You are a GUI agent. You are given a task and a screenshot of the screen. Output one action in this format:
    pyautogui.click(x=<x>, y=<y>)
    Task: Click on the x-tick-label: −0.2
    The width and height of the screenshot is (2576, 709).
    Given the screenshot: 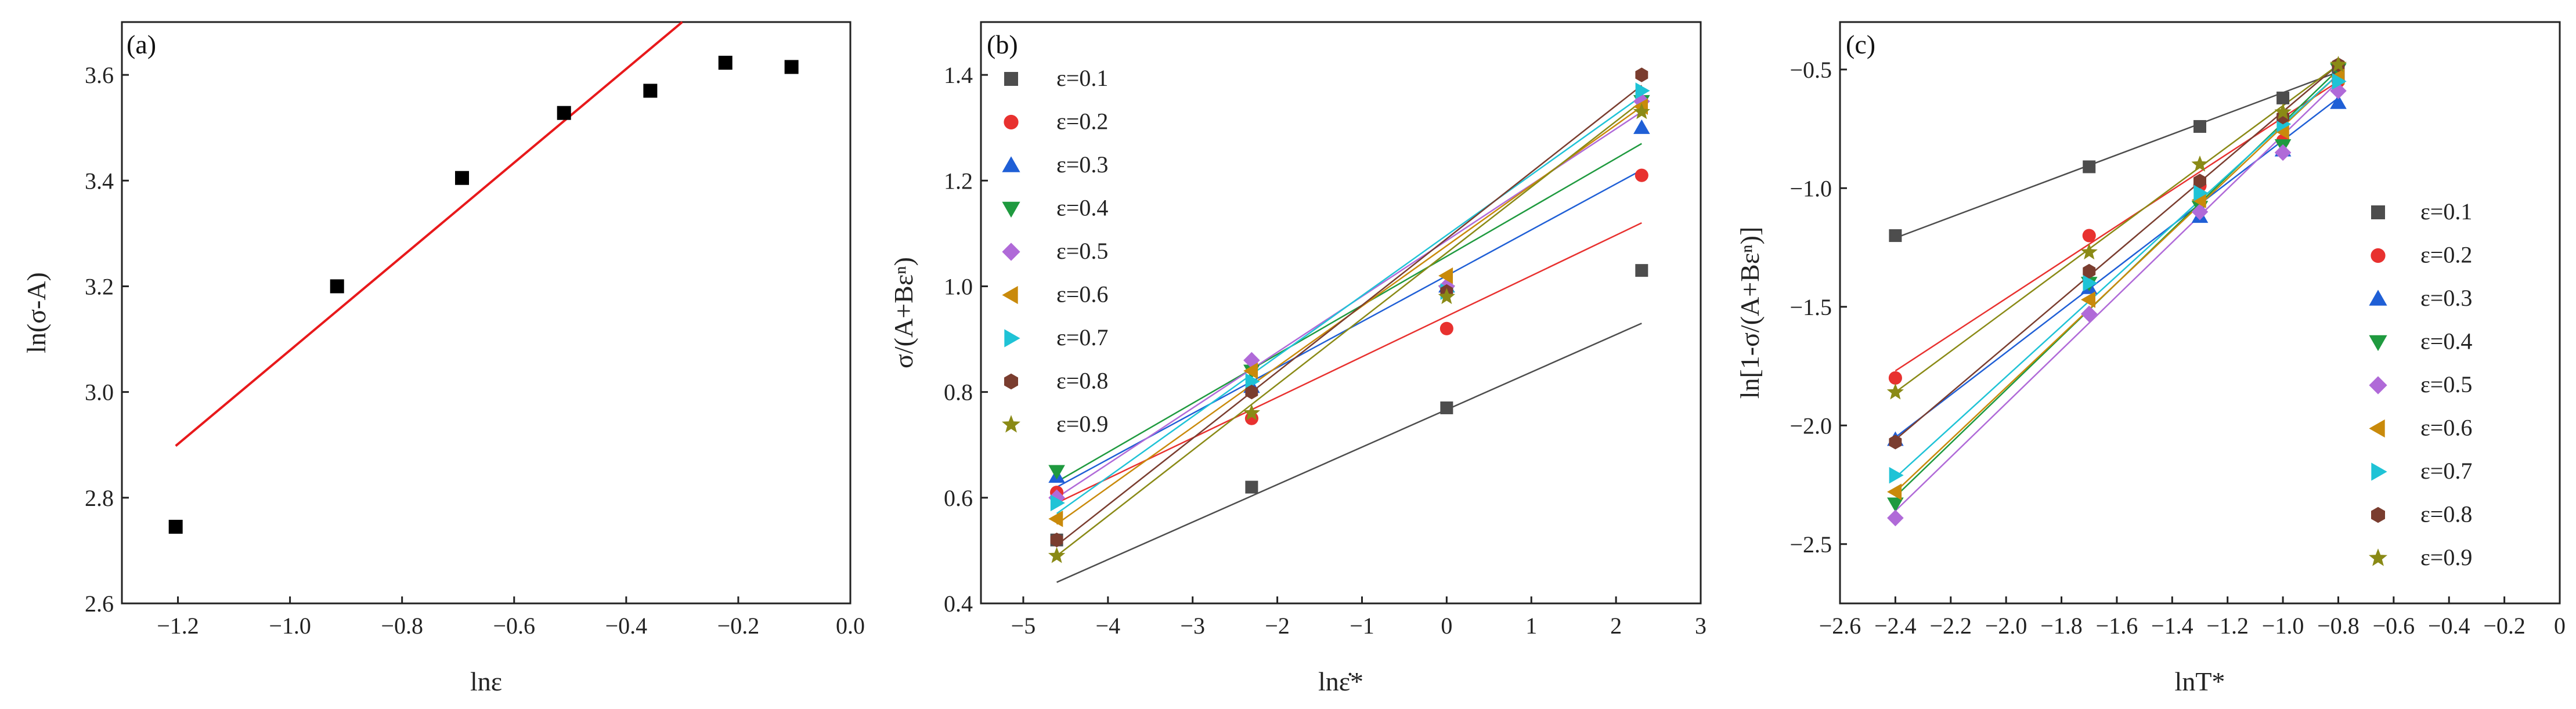 What is the action you would take?
    pyautogui.click(x=738, y=626)
    